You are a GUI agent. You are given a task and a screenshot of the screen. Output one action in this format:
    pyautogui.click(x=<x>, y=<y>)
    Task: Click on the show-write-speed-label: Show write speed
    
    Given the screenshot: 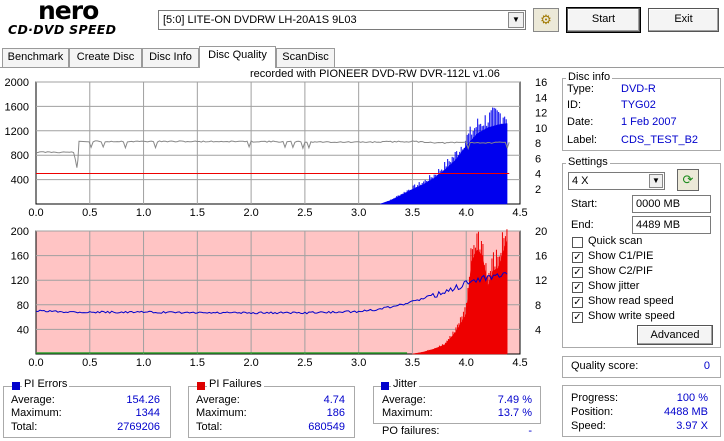 What is the action you would take?
    pyautogui.click(x=631, y=316)
    